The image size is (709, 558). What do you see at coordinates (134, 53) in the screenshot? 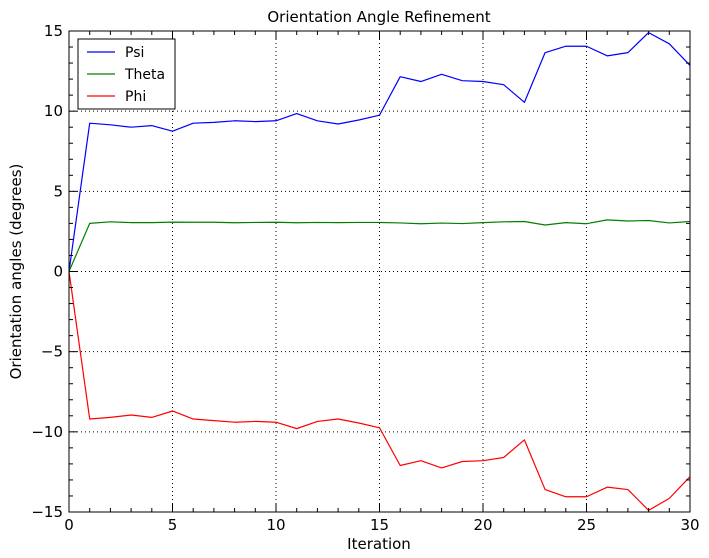
I see `legend-label-psi: Psi` at bounding box center [134, 53].